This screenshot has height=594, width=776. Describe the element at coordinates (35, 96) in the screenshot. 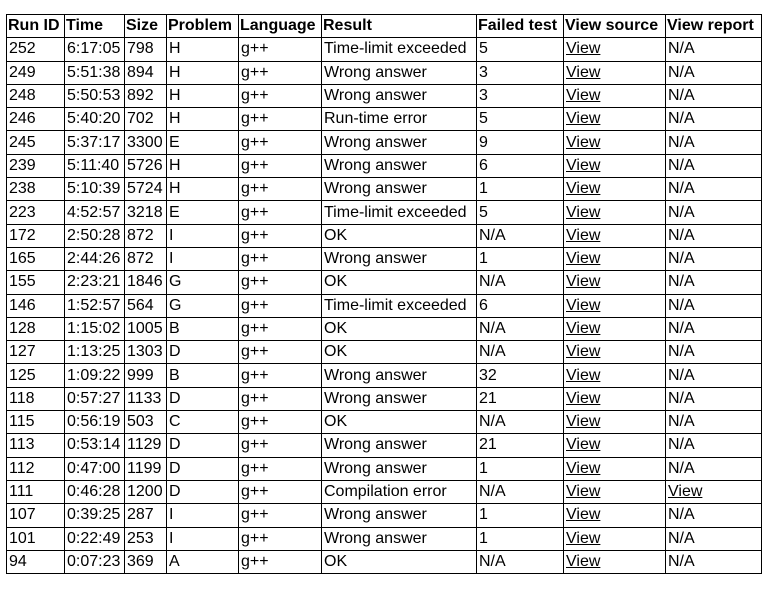

I see `cell-run-id: 248` at that location.